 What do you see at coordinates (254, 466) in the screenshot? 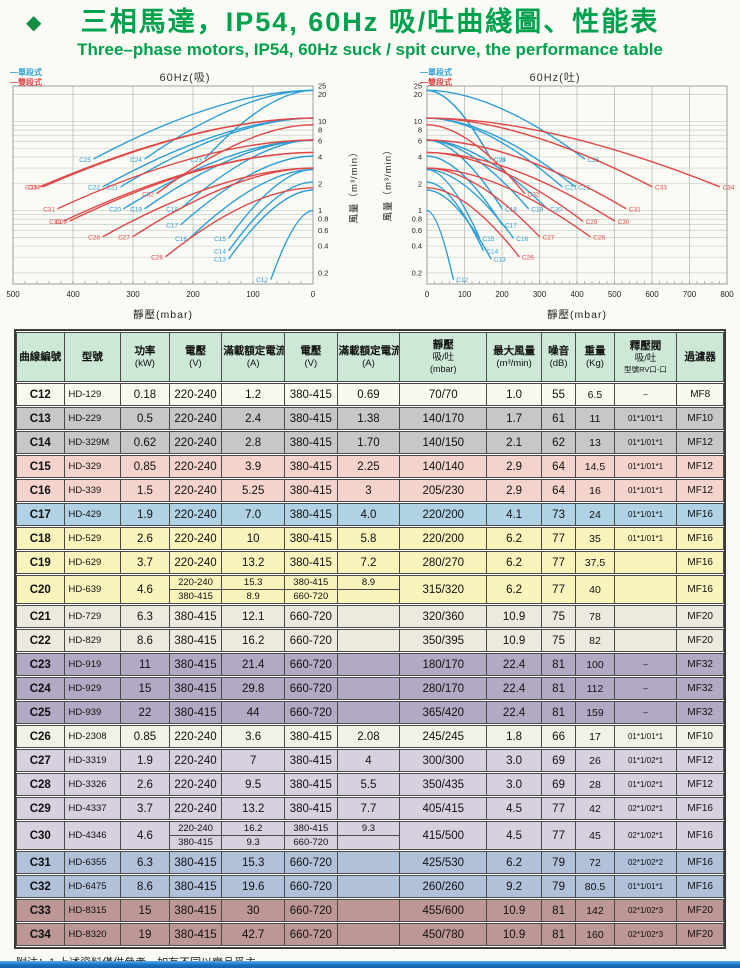
I see `cell-current-1: 3.9` at bounding box center [254, 466].